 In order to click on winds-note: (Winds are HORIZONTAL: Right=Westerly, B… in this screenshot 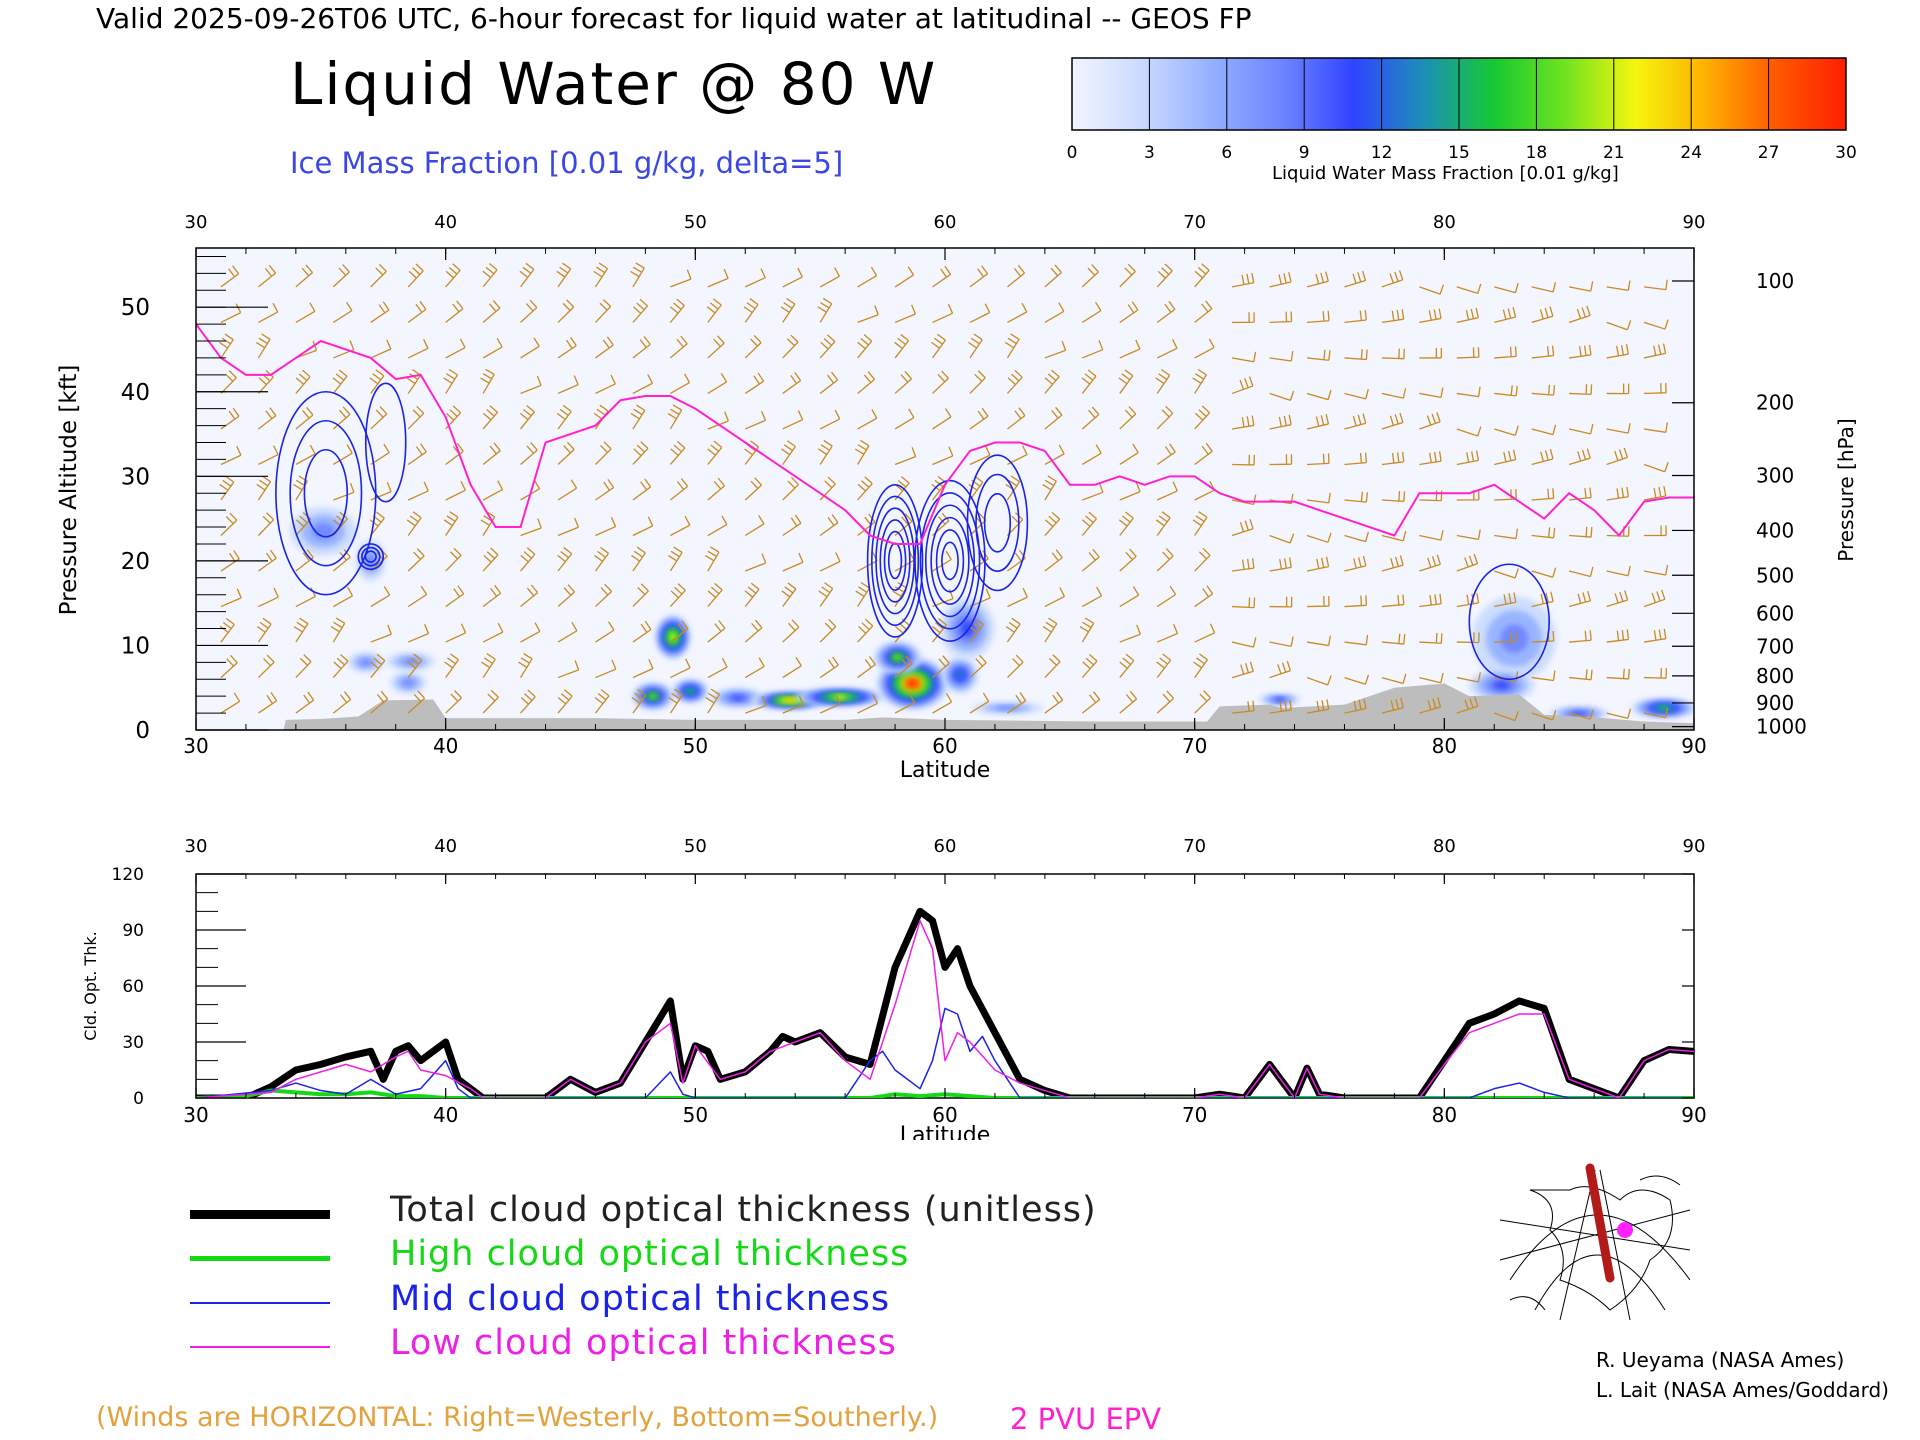, I will do `click(517, 1417)`.